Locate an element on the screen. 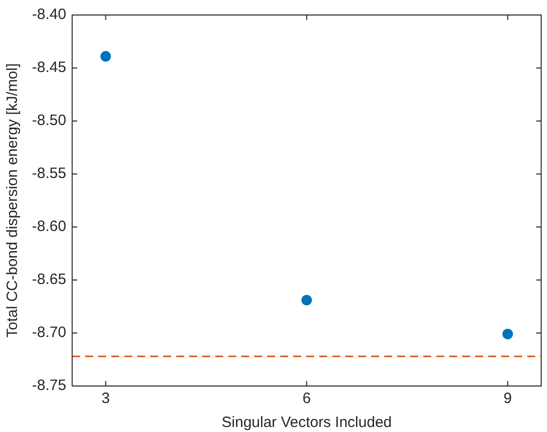 This screenshot has width=547, height=432. y-tick-label: -8.65 is located at coordinates (49, 279).